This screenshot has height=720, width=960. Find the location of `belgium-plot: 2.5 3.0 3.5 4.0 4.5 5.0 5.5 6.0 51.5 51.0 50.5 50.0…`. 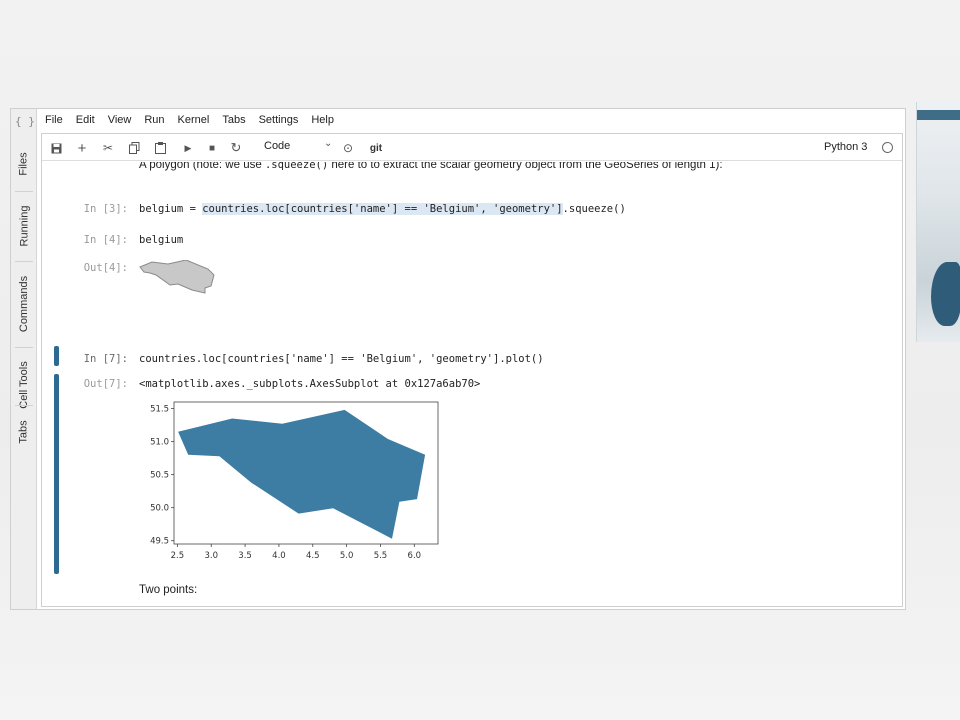

belgium-plot: 2.5 3.0 3.5 4.0 4.5 5.0 5.5 6.0 51.5 51.0 50.5 50.0… is located at coordinates (294, 481).